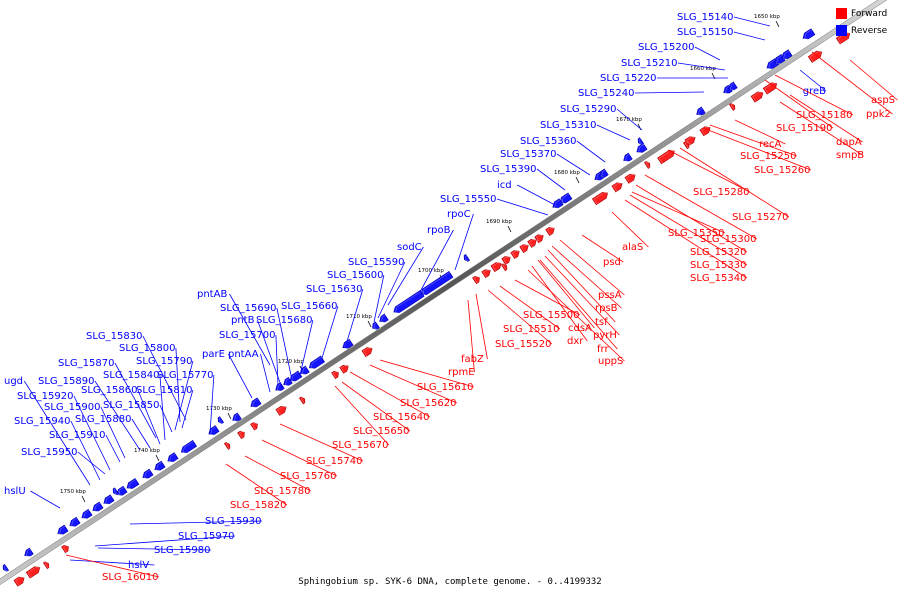 The image size is (900, 600). I want to click on forward-gene-label: SLG_15520, so click(523, 344).